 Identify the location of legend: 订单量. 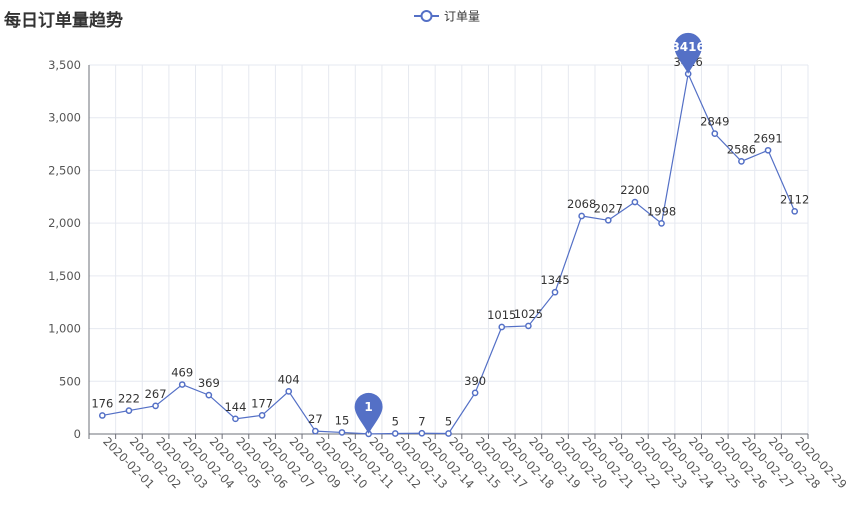
(447, 17).